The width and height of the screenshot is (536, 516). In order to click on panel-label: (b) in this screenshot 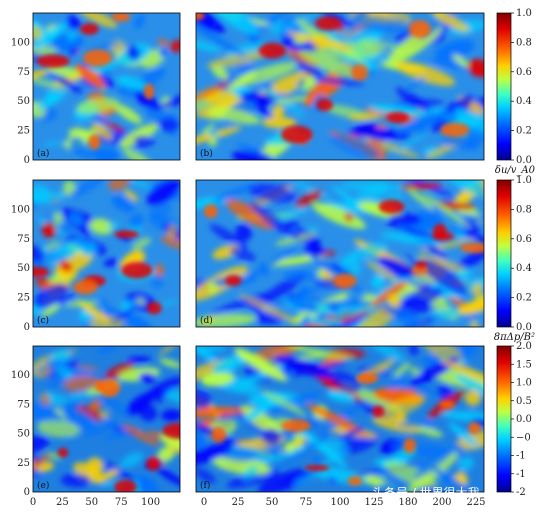, I will do `click(206, 153)`.